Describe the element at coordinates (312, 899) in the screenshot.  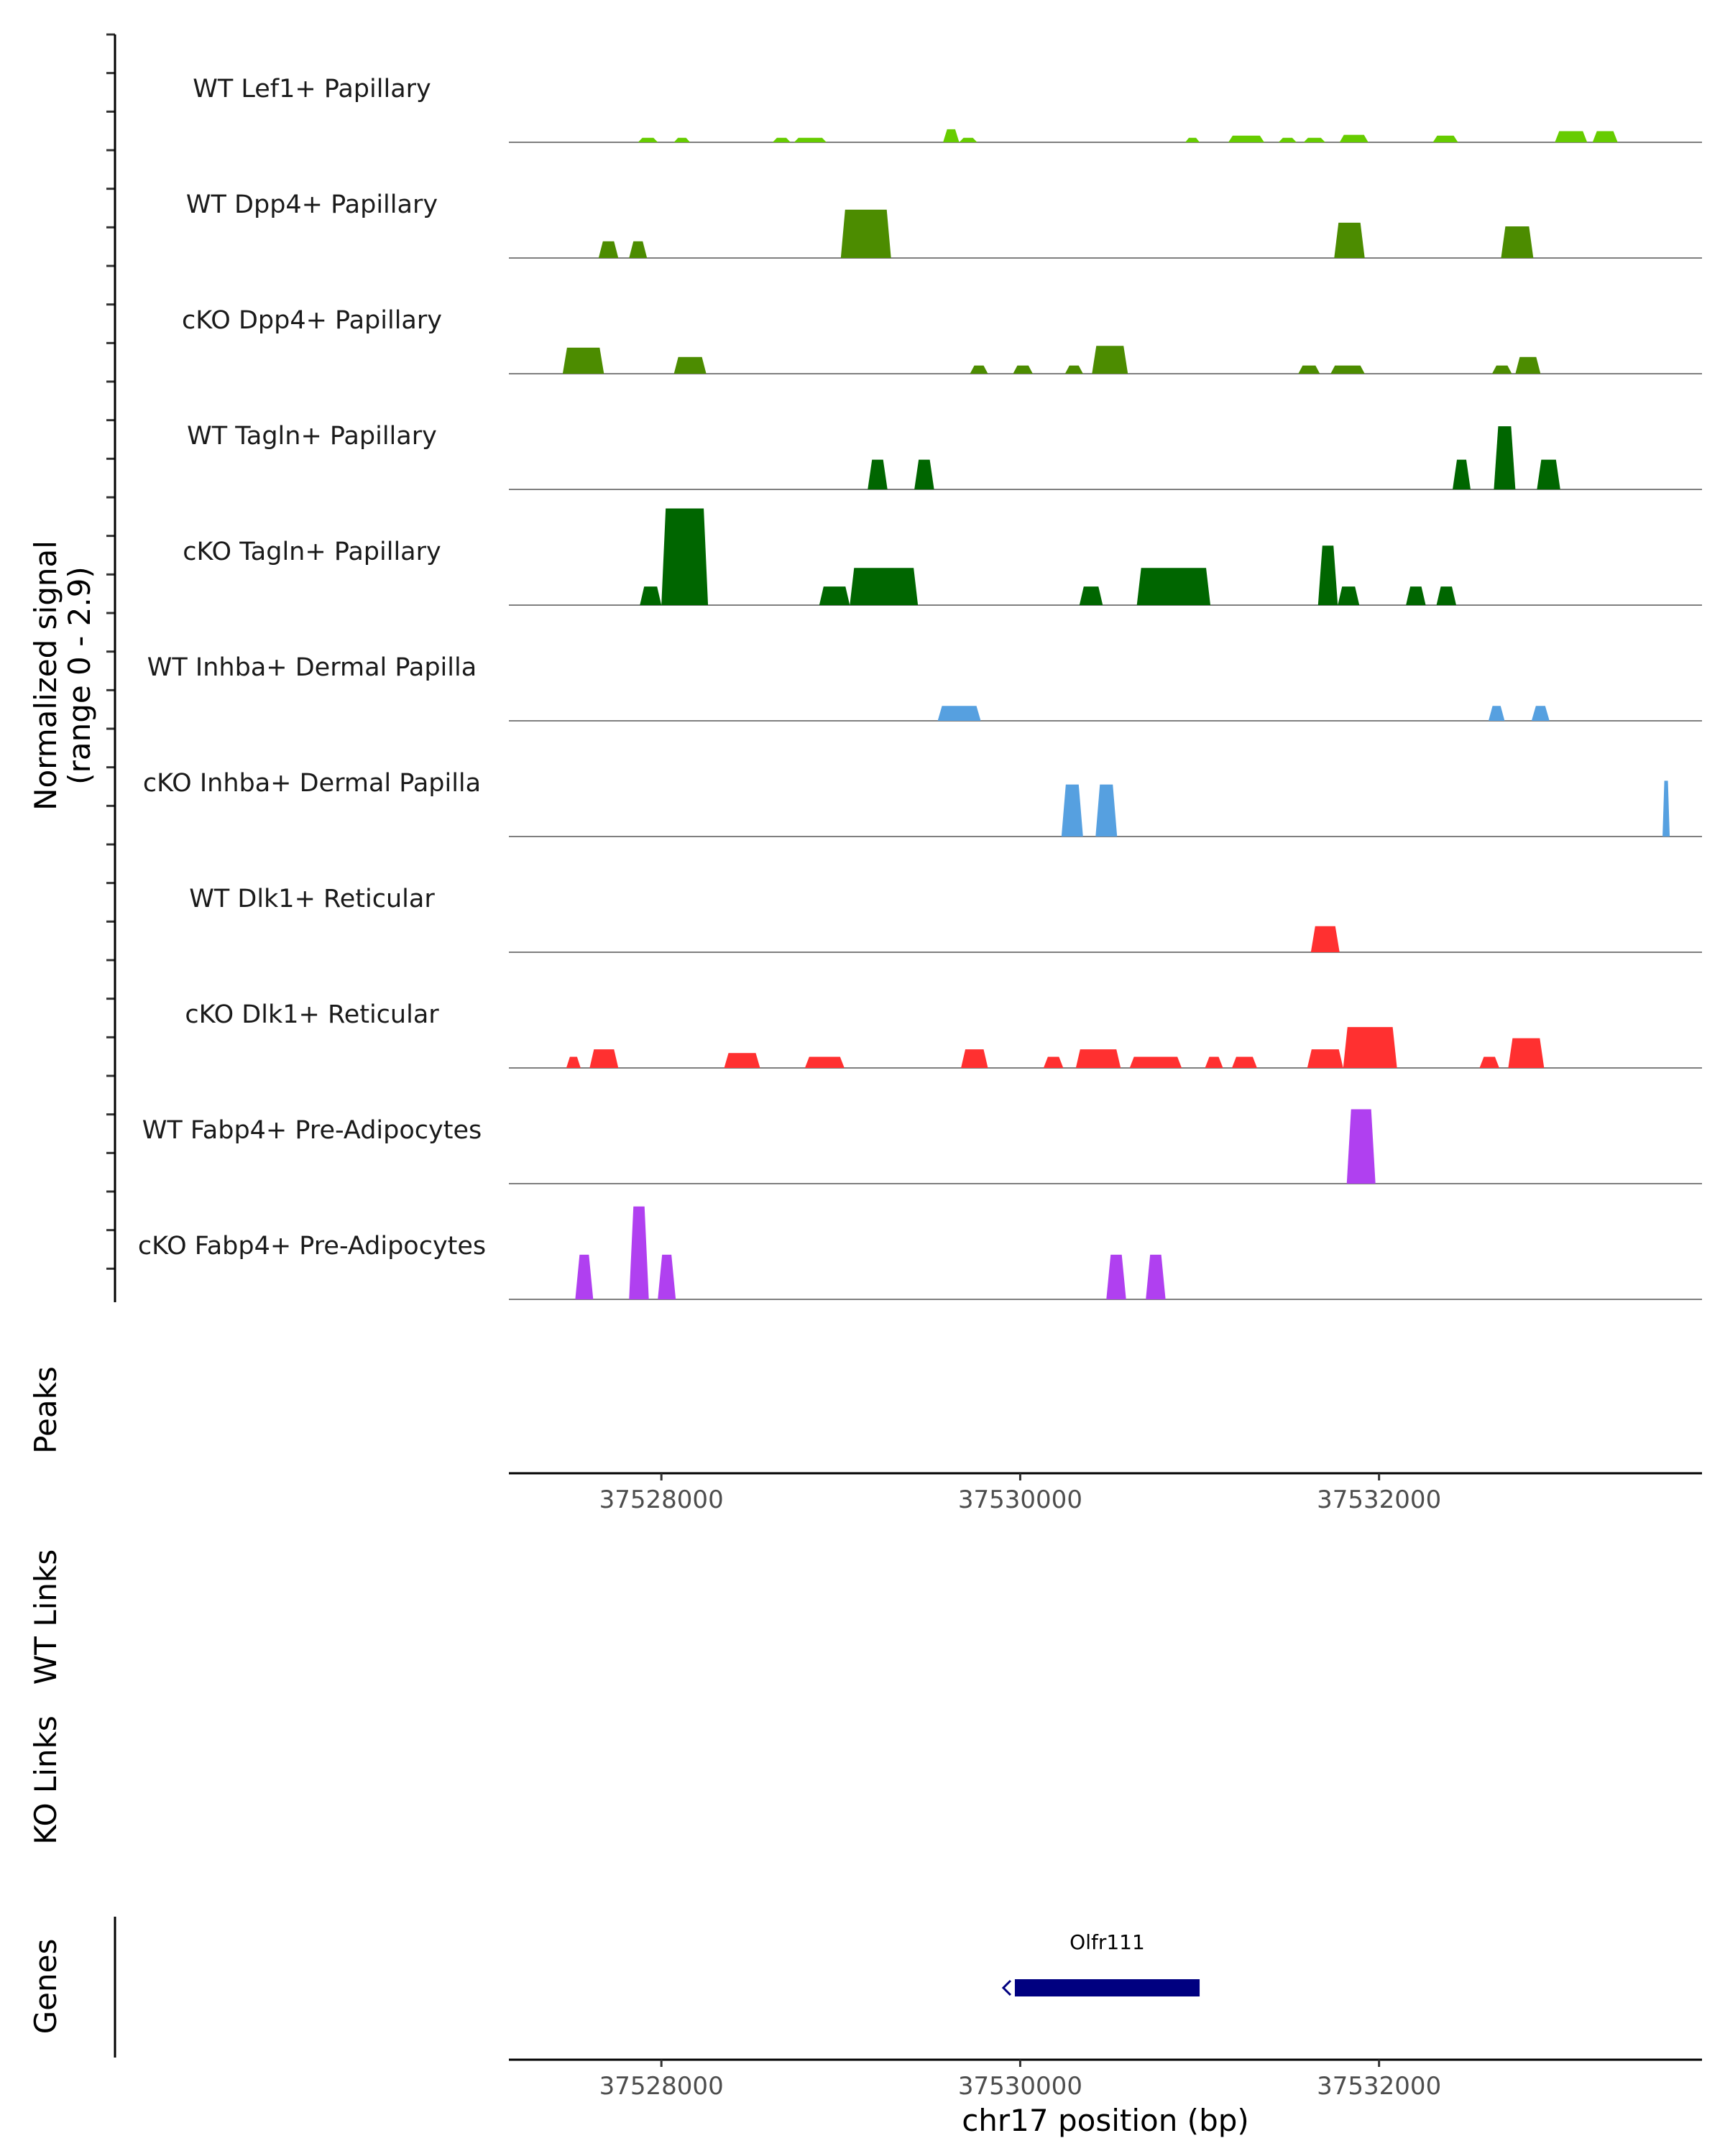
I see `track-label: WT Dlk1+ Reticular` at that location.